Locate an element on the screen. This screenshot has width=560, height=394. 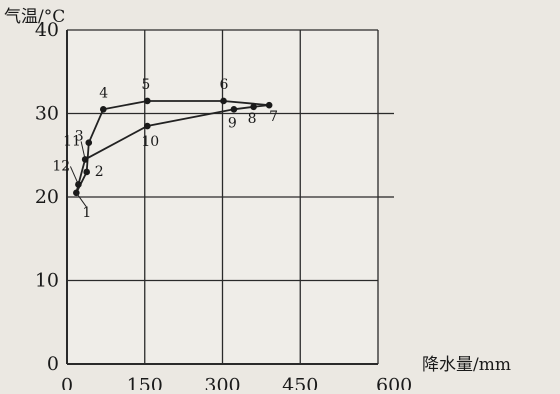
y-tick-label: 10 is located at coordinates (47, 281).